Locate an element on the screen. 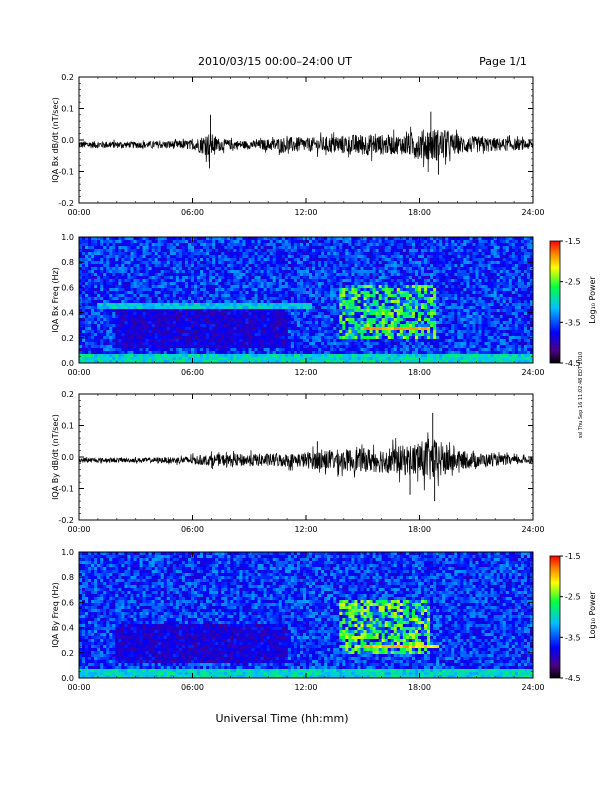  x-axis-title: Universal Time (hh:mm) is located at coordinates (282, 718).